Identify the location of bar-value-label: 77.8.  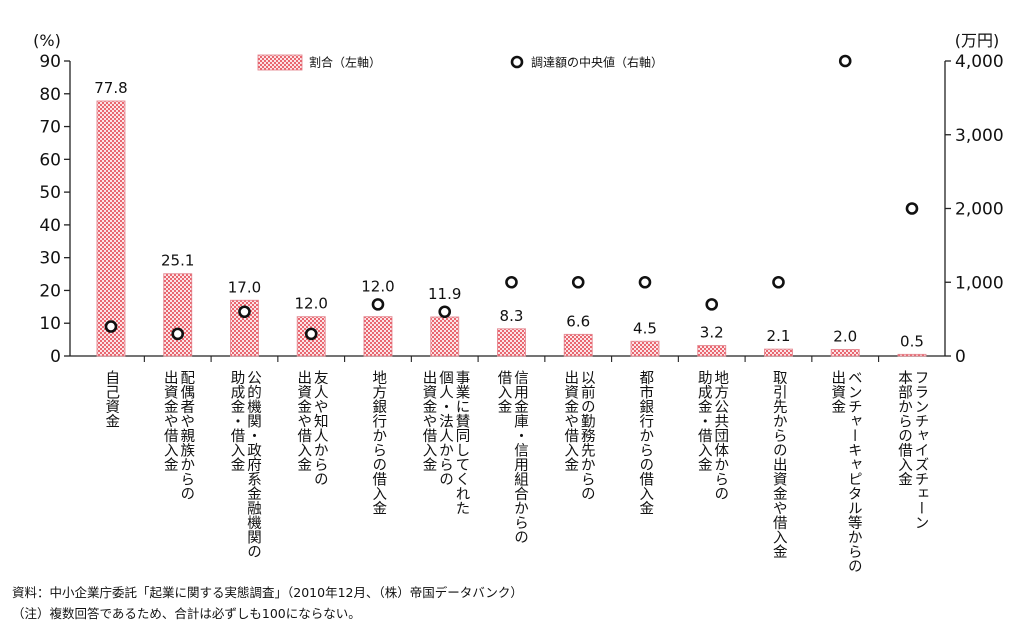
(110, 88).